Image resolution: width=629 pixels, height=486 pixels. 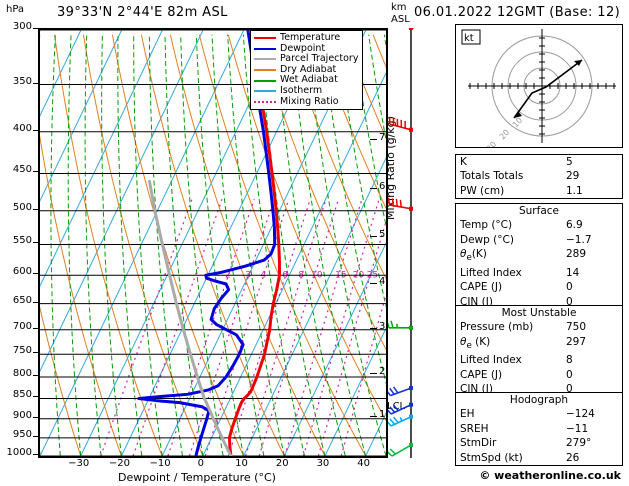 What do you see at coordinates (505, 135) in the screenshot?
I see `svg-text: 20` at bounding box center [505, 135].